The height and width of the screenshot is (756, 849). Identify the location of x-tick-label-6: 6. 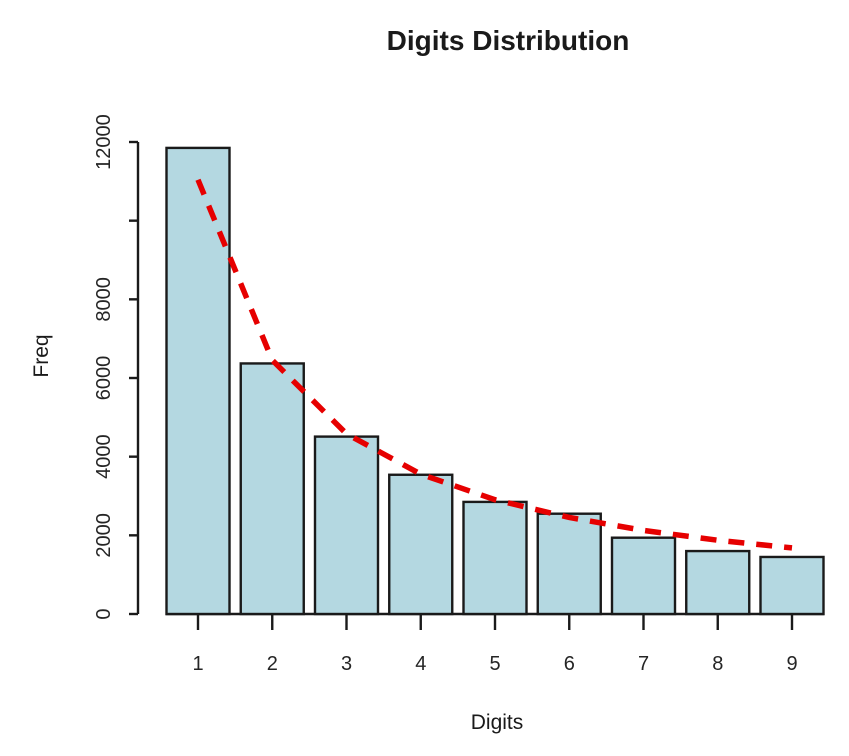
(569, 664).